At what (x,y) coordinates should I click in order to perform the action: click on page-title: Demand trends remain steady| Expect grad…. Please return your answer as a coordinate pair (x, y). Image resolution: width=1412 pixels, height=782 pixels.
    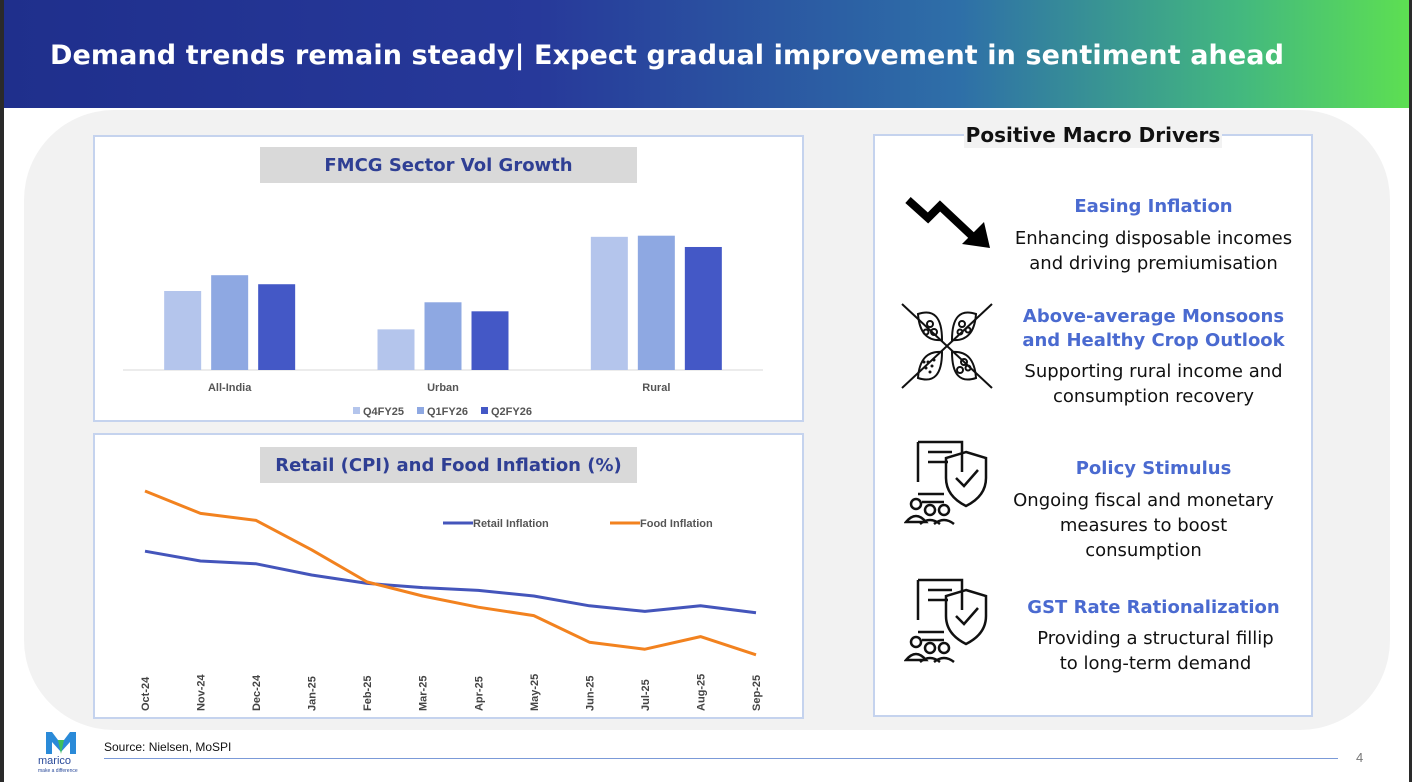
    Looking at the image, I should click on (667, 55).